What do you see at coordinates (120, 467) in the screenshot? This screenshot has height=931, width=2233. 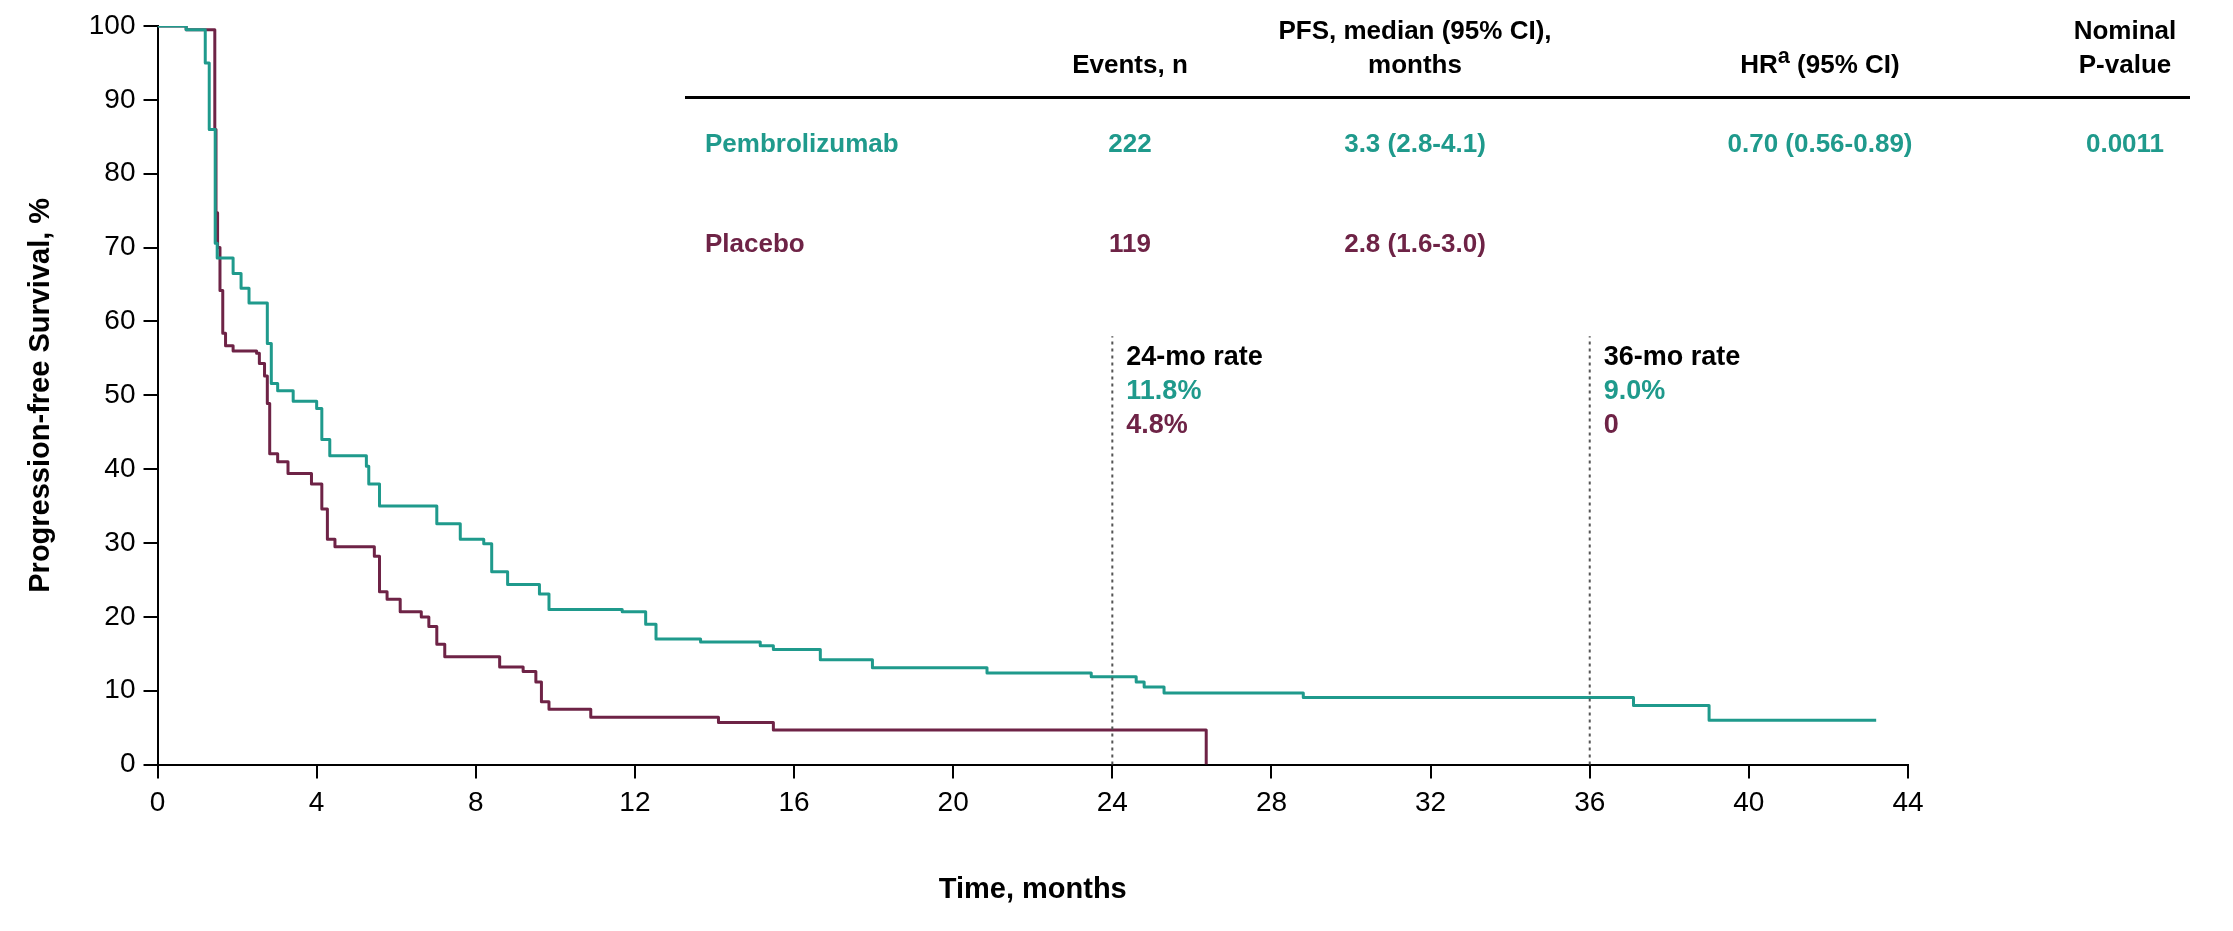 I see `y-tick-label: 40` at bounding box center [120, 467].